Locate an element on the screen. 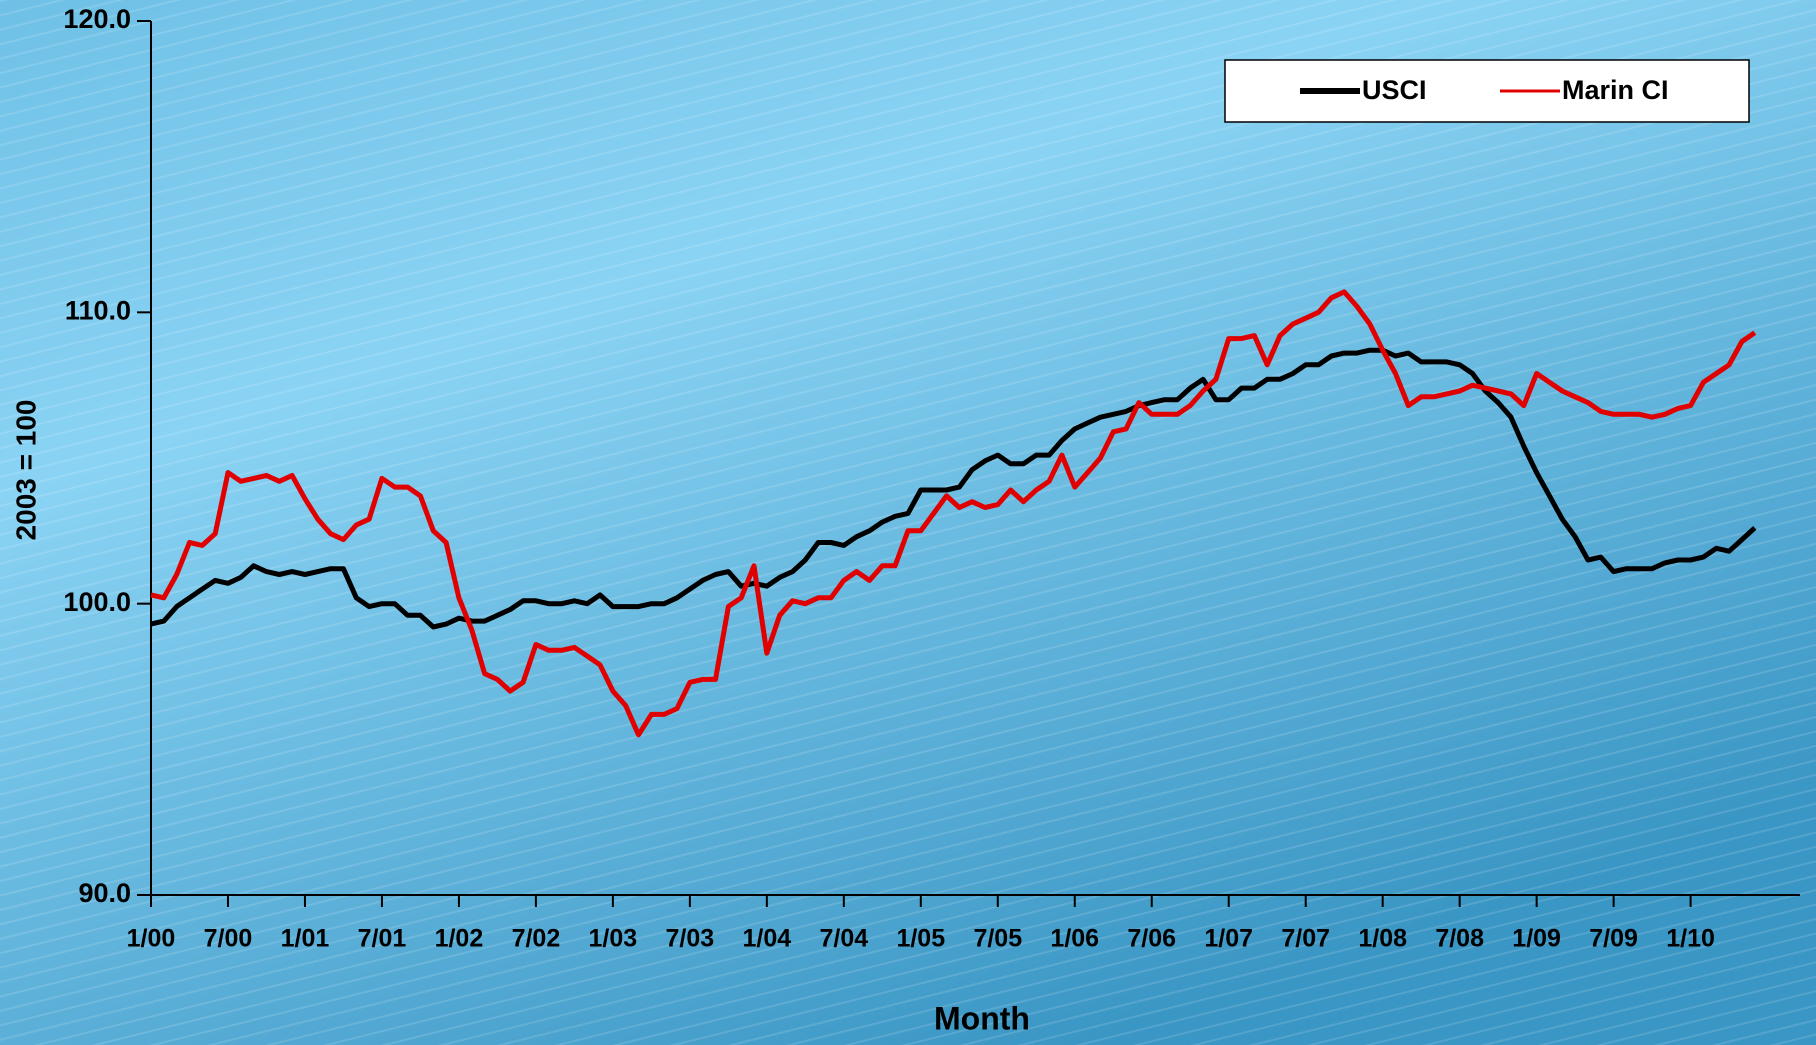 The height and width of the screenshot is (1045, 1816). x-tick-label: 7/07 is located at coordinates (1305, 939).